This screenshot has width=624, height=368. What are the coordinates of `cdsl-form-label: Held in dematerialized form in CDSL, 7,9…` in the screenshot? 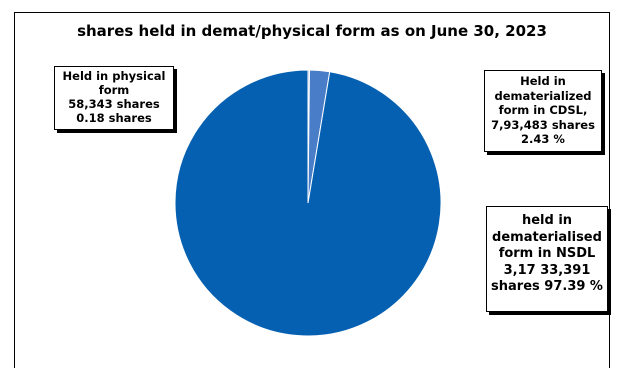 It's located at (543, 111).